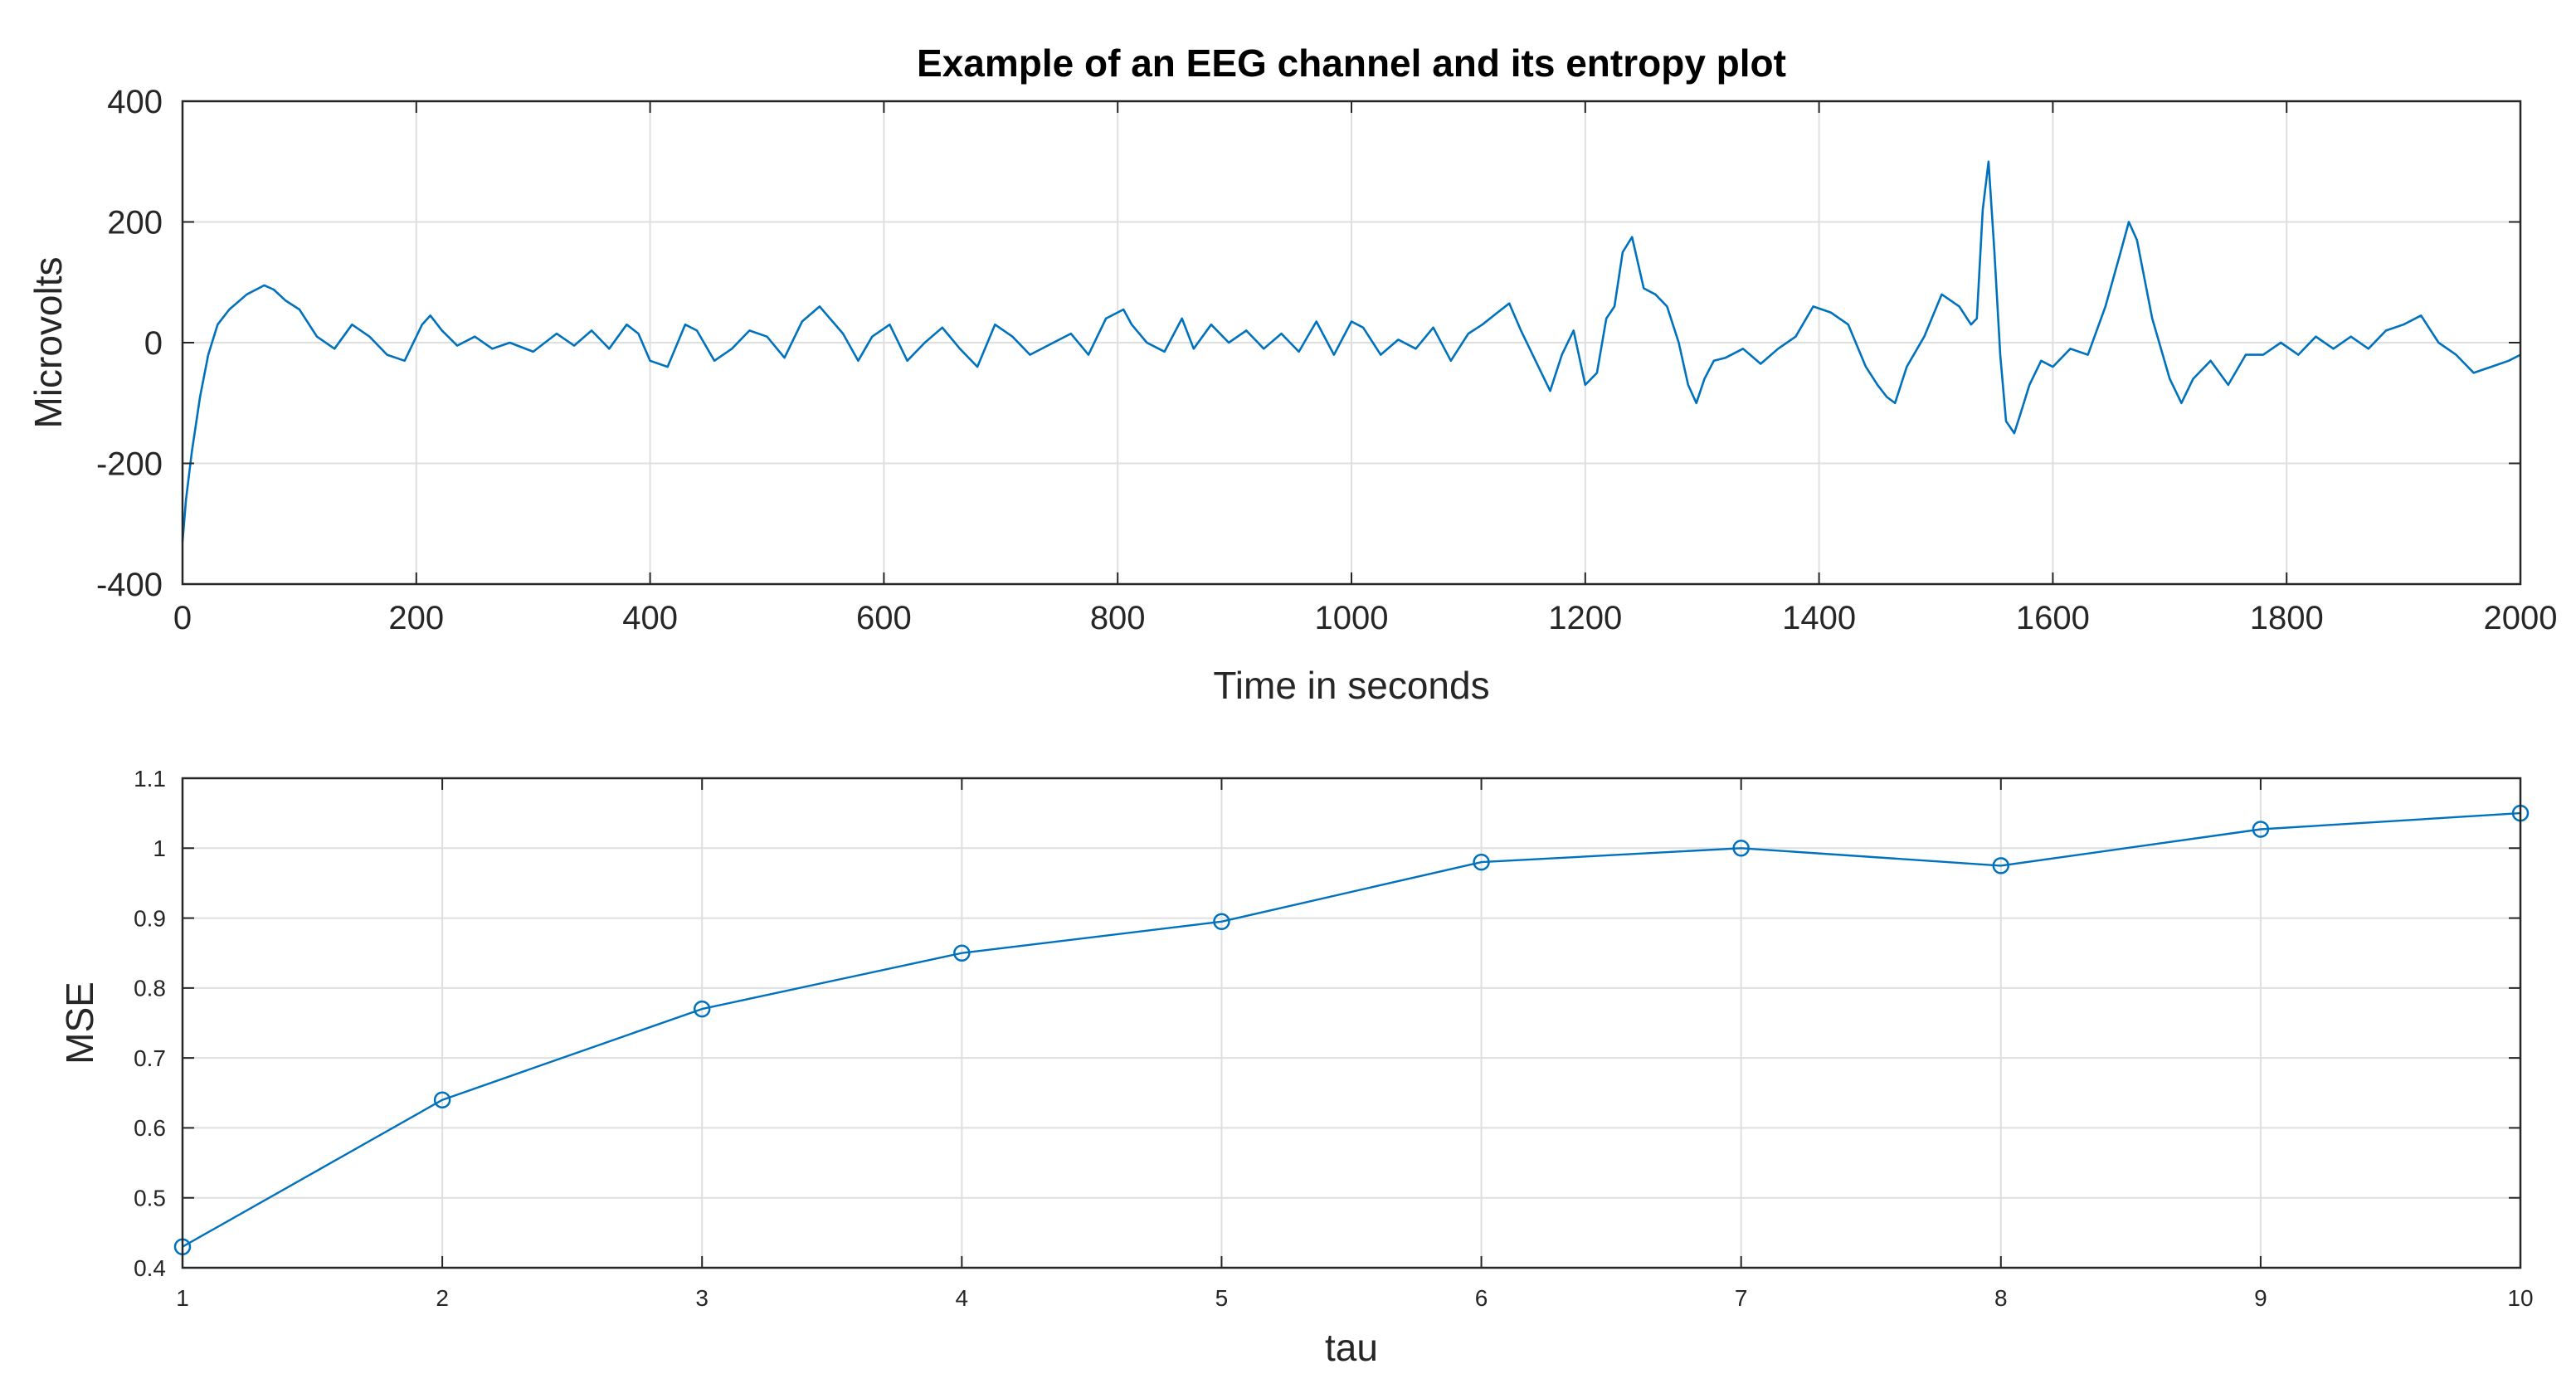  What do you see at coordinates (150, 1023) in the screenshot?
I see `mse-y-tick-labels: 0.4 0.5 0.6 0.7 0.8 0.9 1 1.1` at bounding box center [150, 1023].